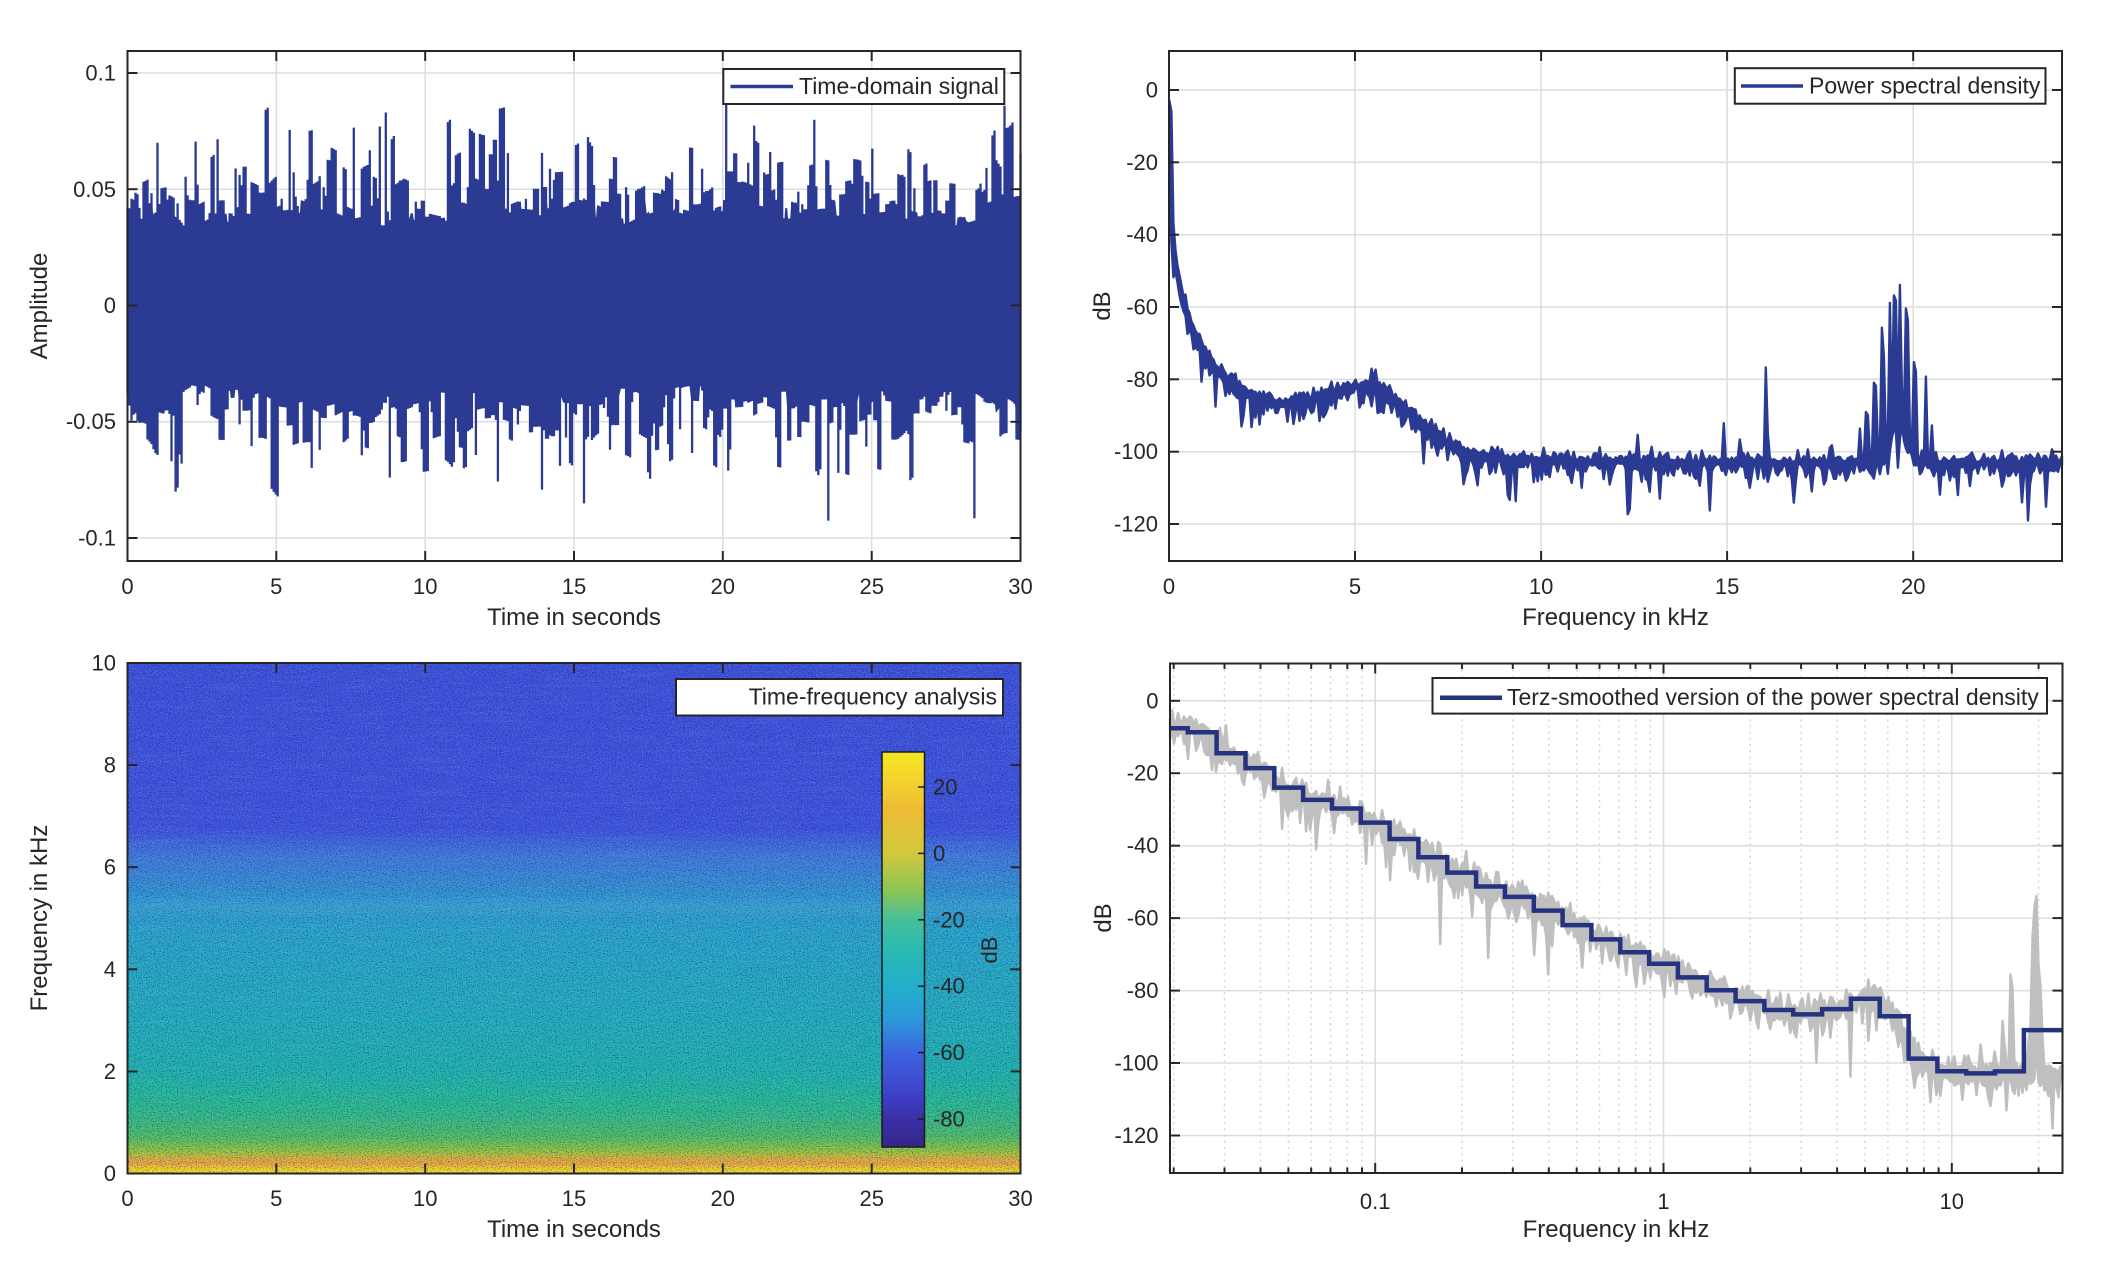  What do you see at coordinates (91, 421) in the screenshot?
I see `svg-text: -0.05` at bounding box center [91, 421].